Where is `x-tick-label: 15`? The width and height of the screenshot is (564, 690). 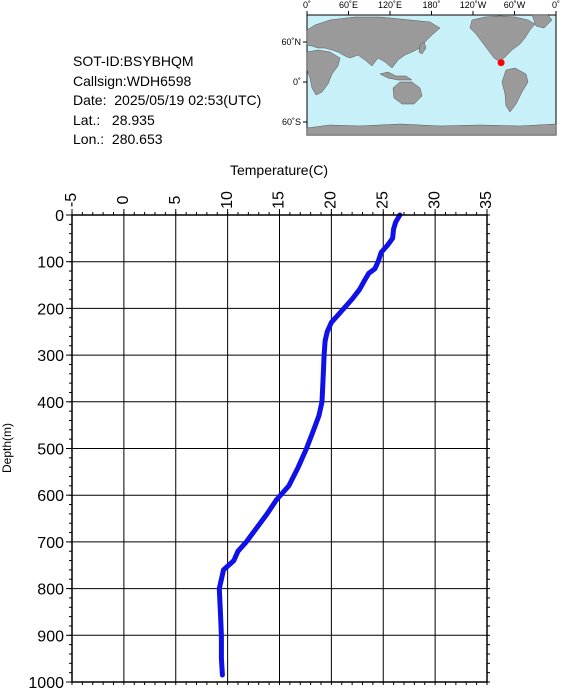 x-tick-label: 15 is located at coordinates (279, 200).